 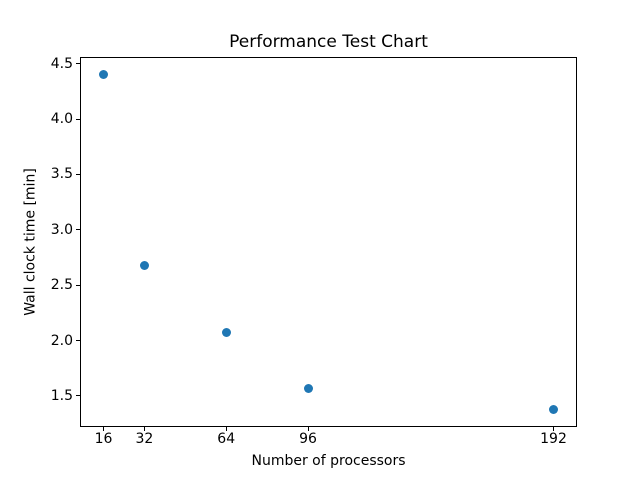 What do you see at coordinates (61, 395) in the screenshot?
I see `y-tick-label: 1.5` at bounding box center [61, 395].